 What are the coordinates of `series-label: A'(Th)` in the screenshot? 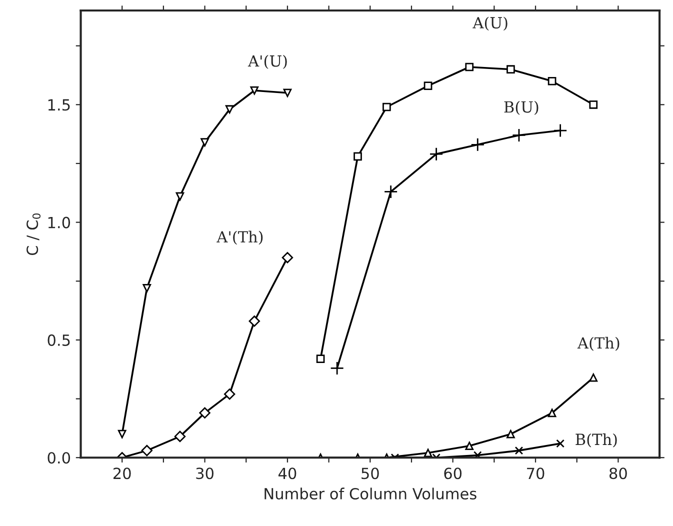 It's located at (239, 237).